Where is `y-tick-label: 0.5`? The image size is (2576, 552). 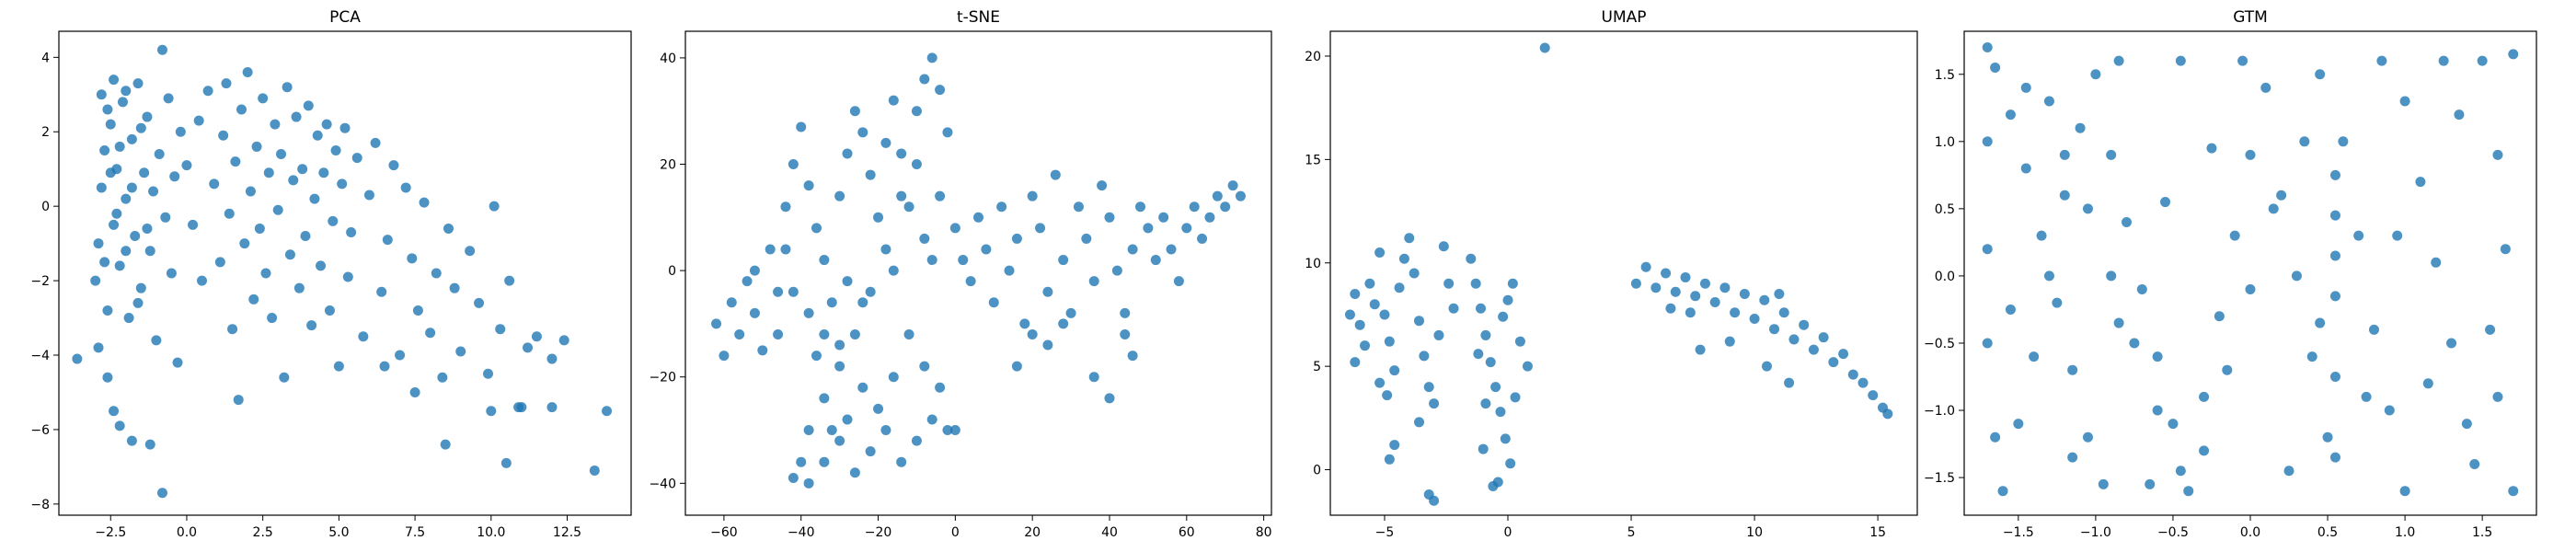
y-tick-label: 0.5 is located at coordinates (1945, 209).